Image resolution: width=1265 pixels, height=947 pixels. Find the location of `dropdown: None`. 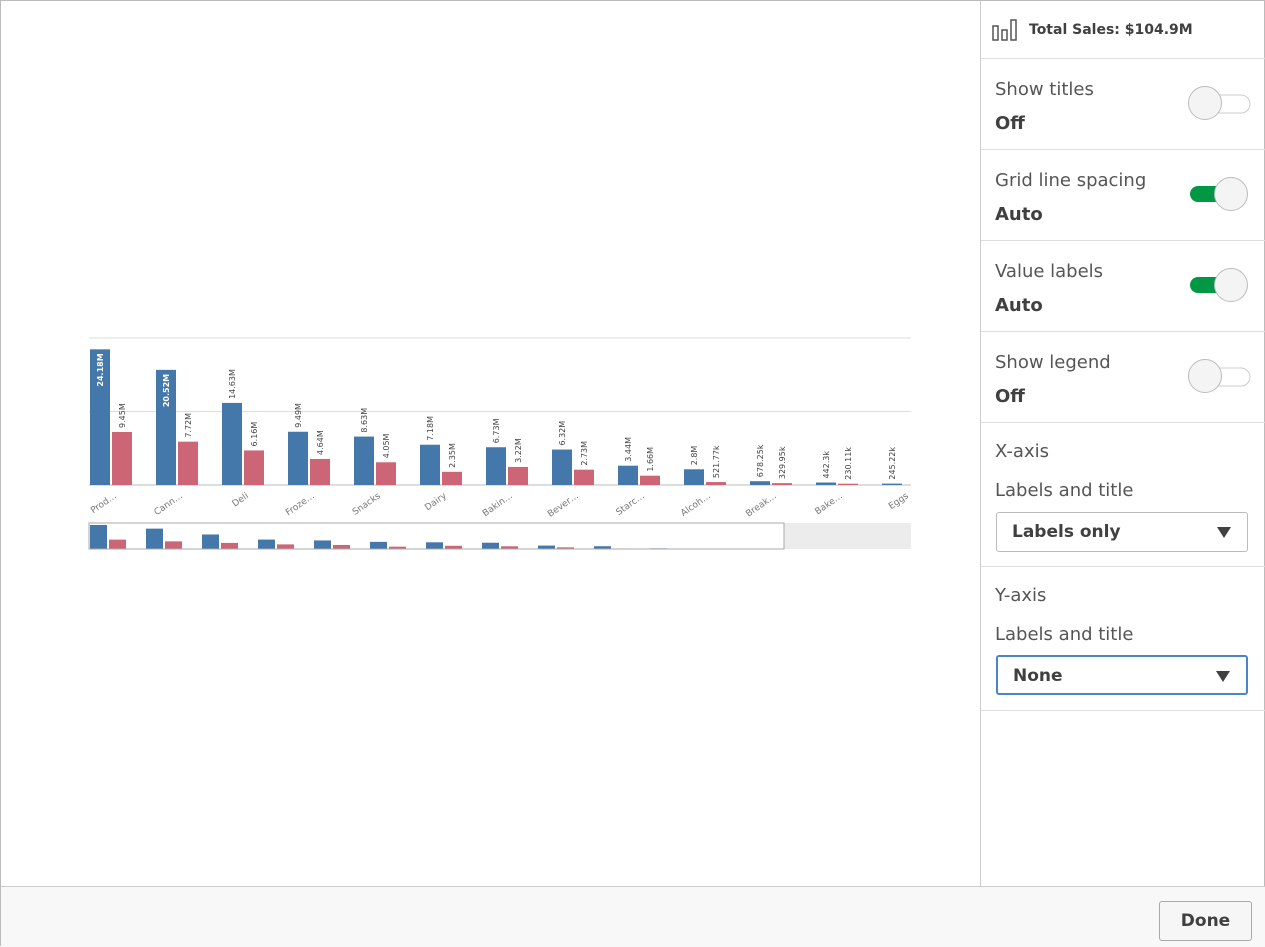

dropdown: None is located at coordinates (1122, 675).